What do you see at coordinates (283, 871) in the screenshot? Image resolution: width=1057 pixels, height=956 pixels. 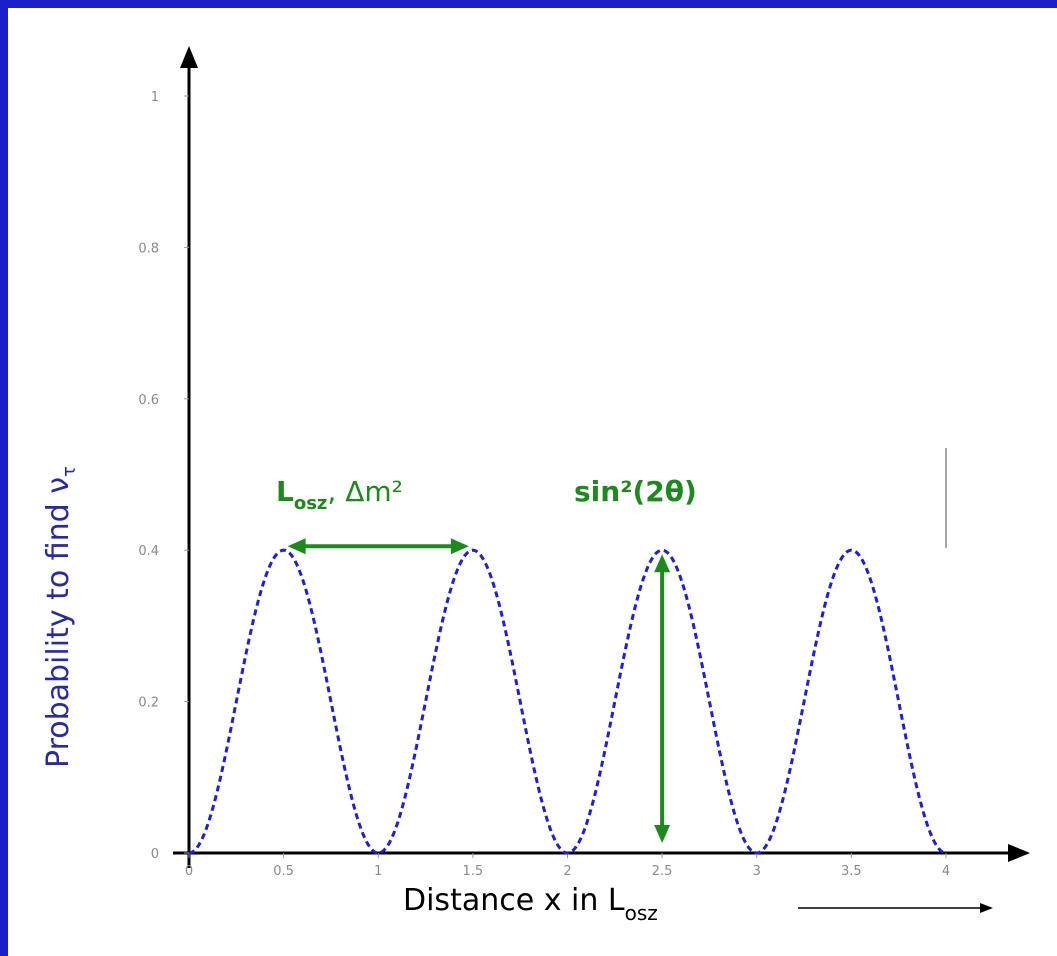 I see `x-tick-label: 0.5` at bounding box center [283, 871].